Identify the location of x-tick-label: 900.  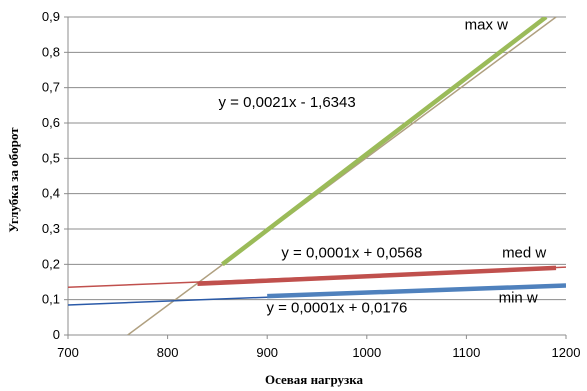
(267, 352).